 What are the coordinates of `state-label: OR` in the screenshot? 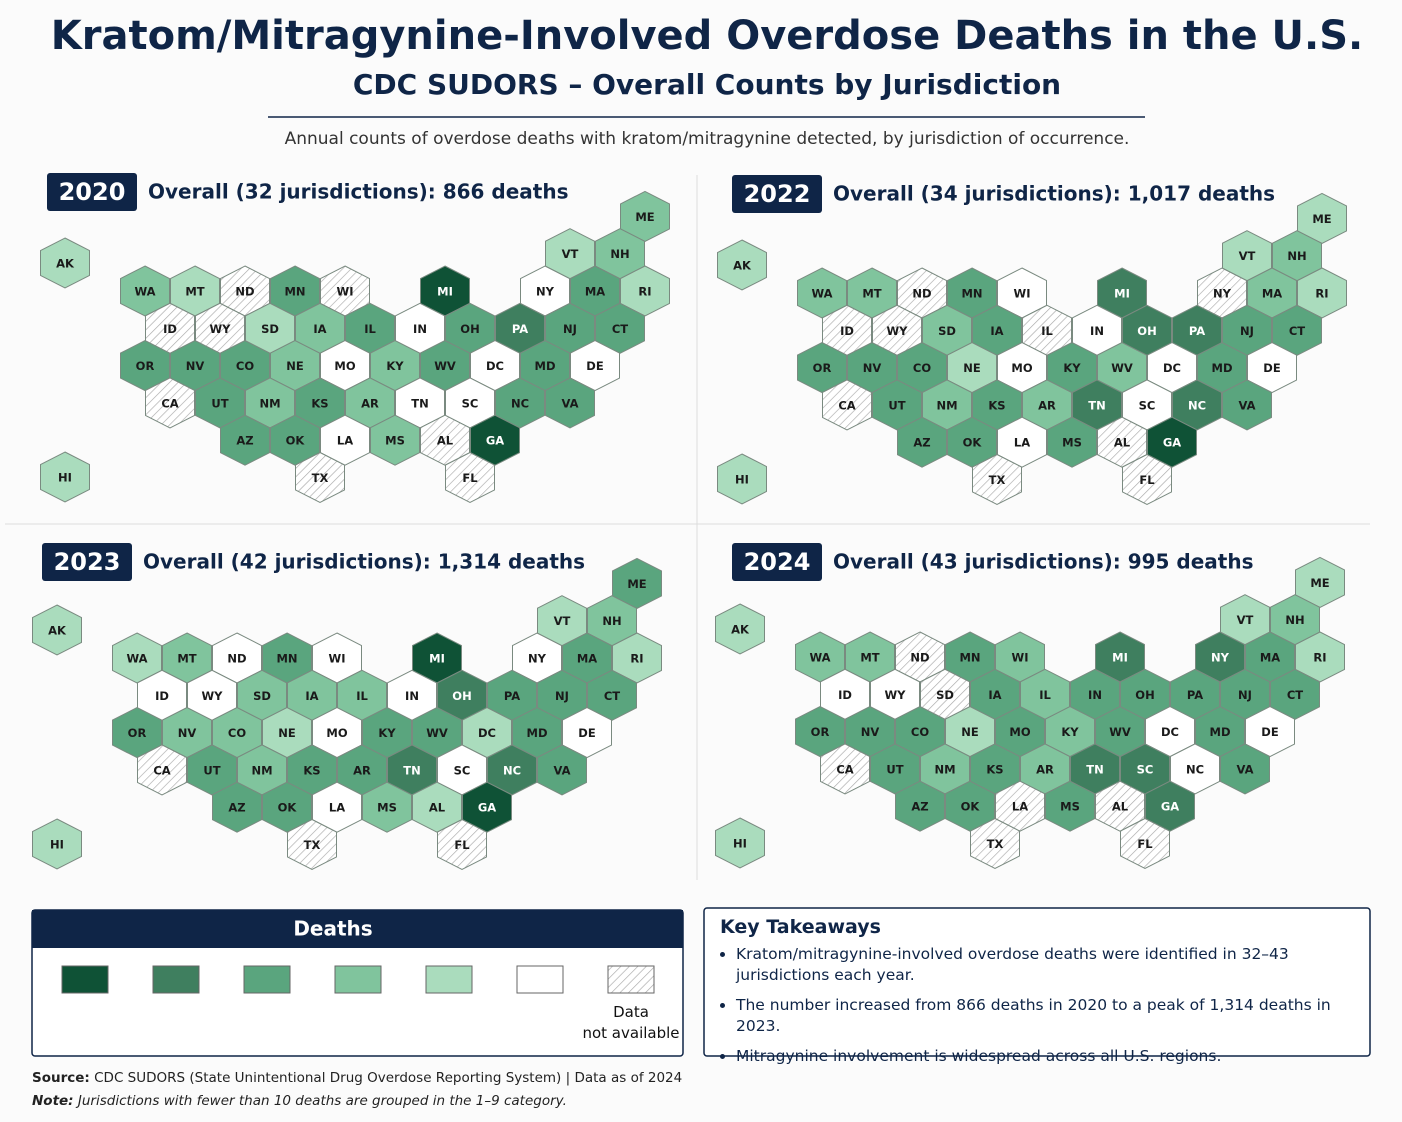 It's located at (137, 733).